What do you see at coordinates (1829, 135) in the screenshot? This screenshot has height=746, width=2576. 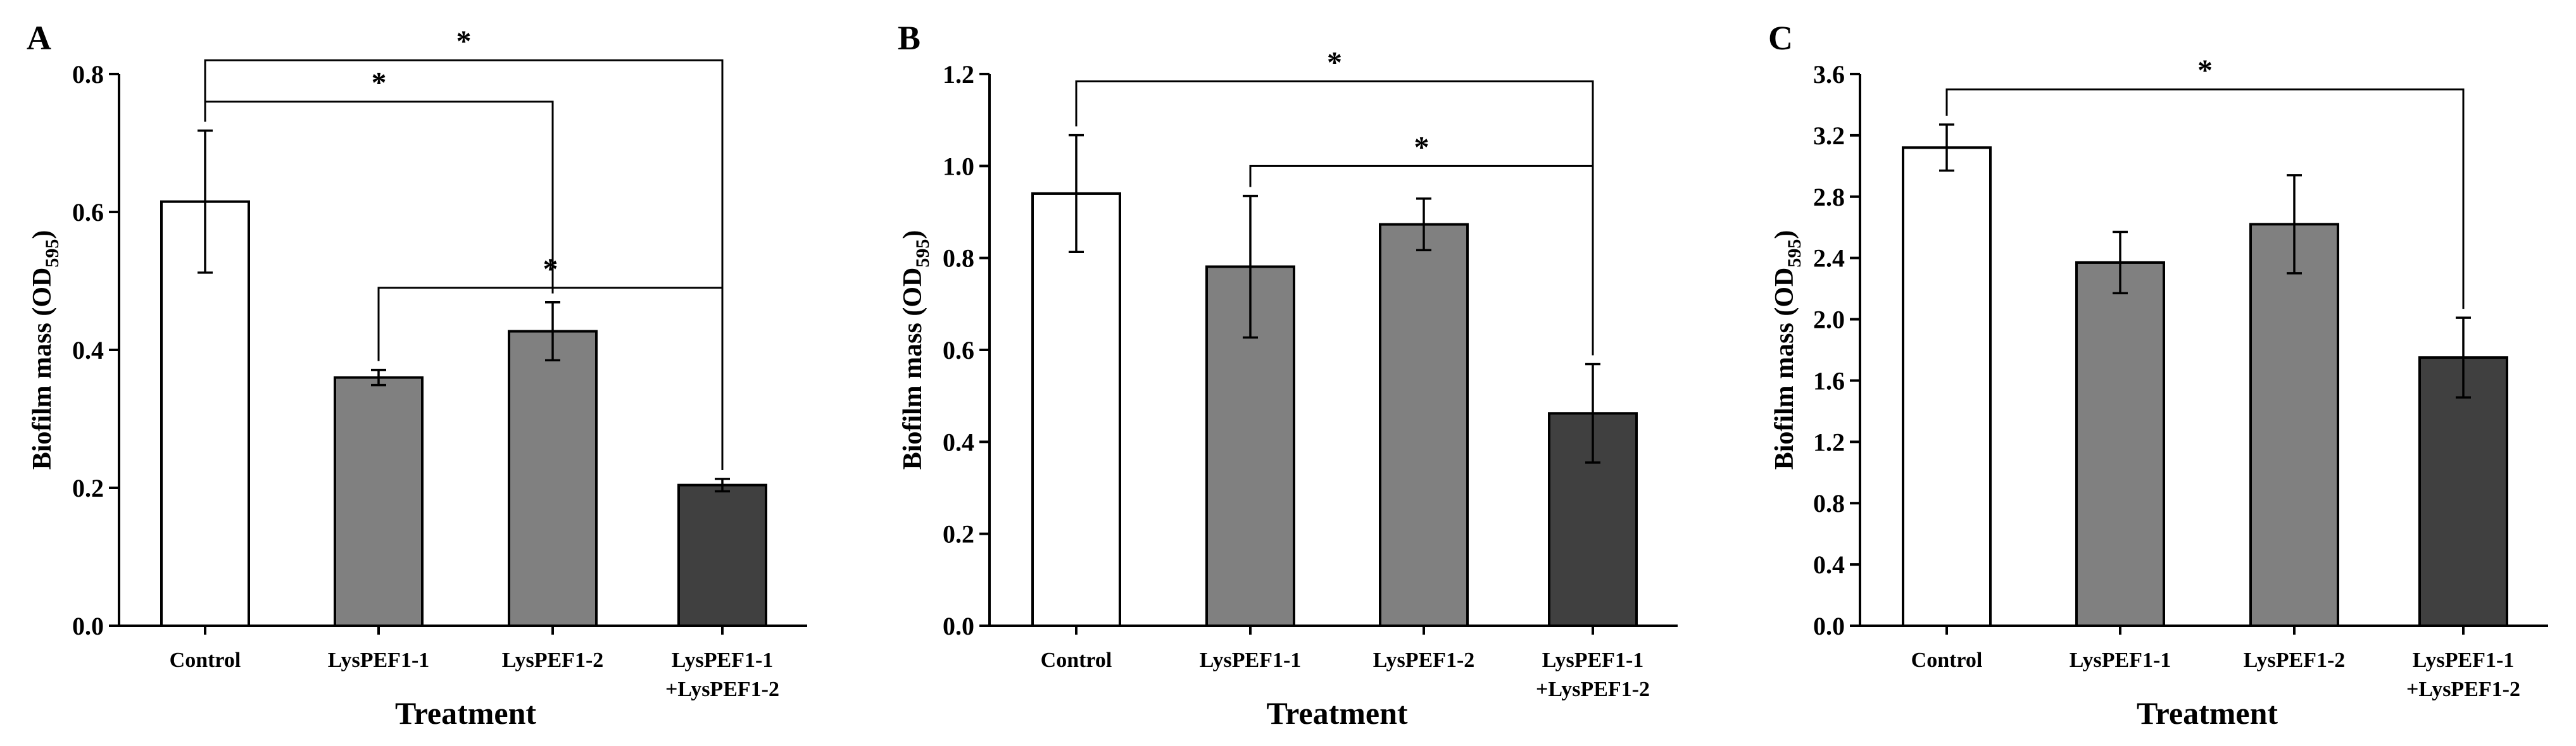 I see `y-tick-label: 3.2` at bounding box center [1829, 135].